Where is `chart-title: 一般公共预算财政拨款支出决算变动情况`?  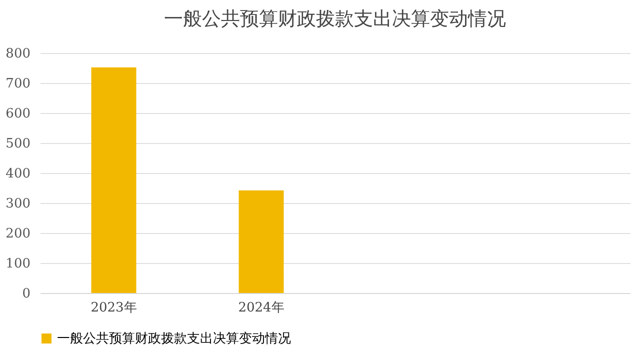
chart-title: 一般公共预算财政拨款支出决算变动情况 is located at coordinates (335, 19).